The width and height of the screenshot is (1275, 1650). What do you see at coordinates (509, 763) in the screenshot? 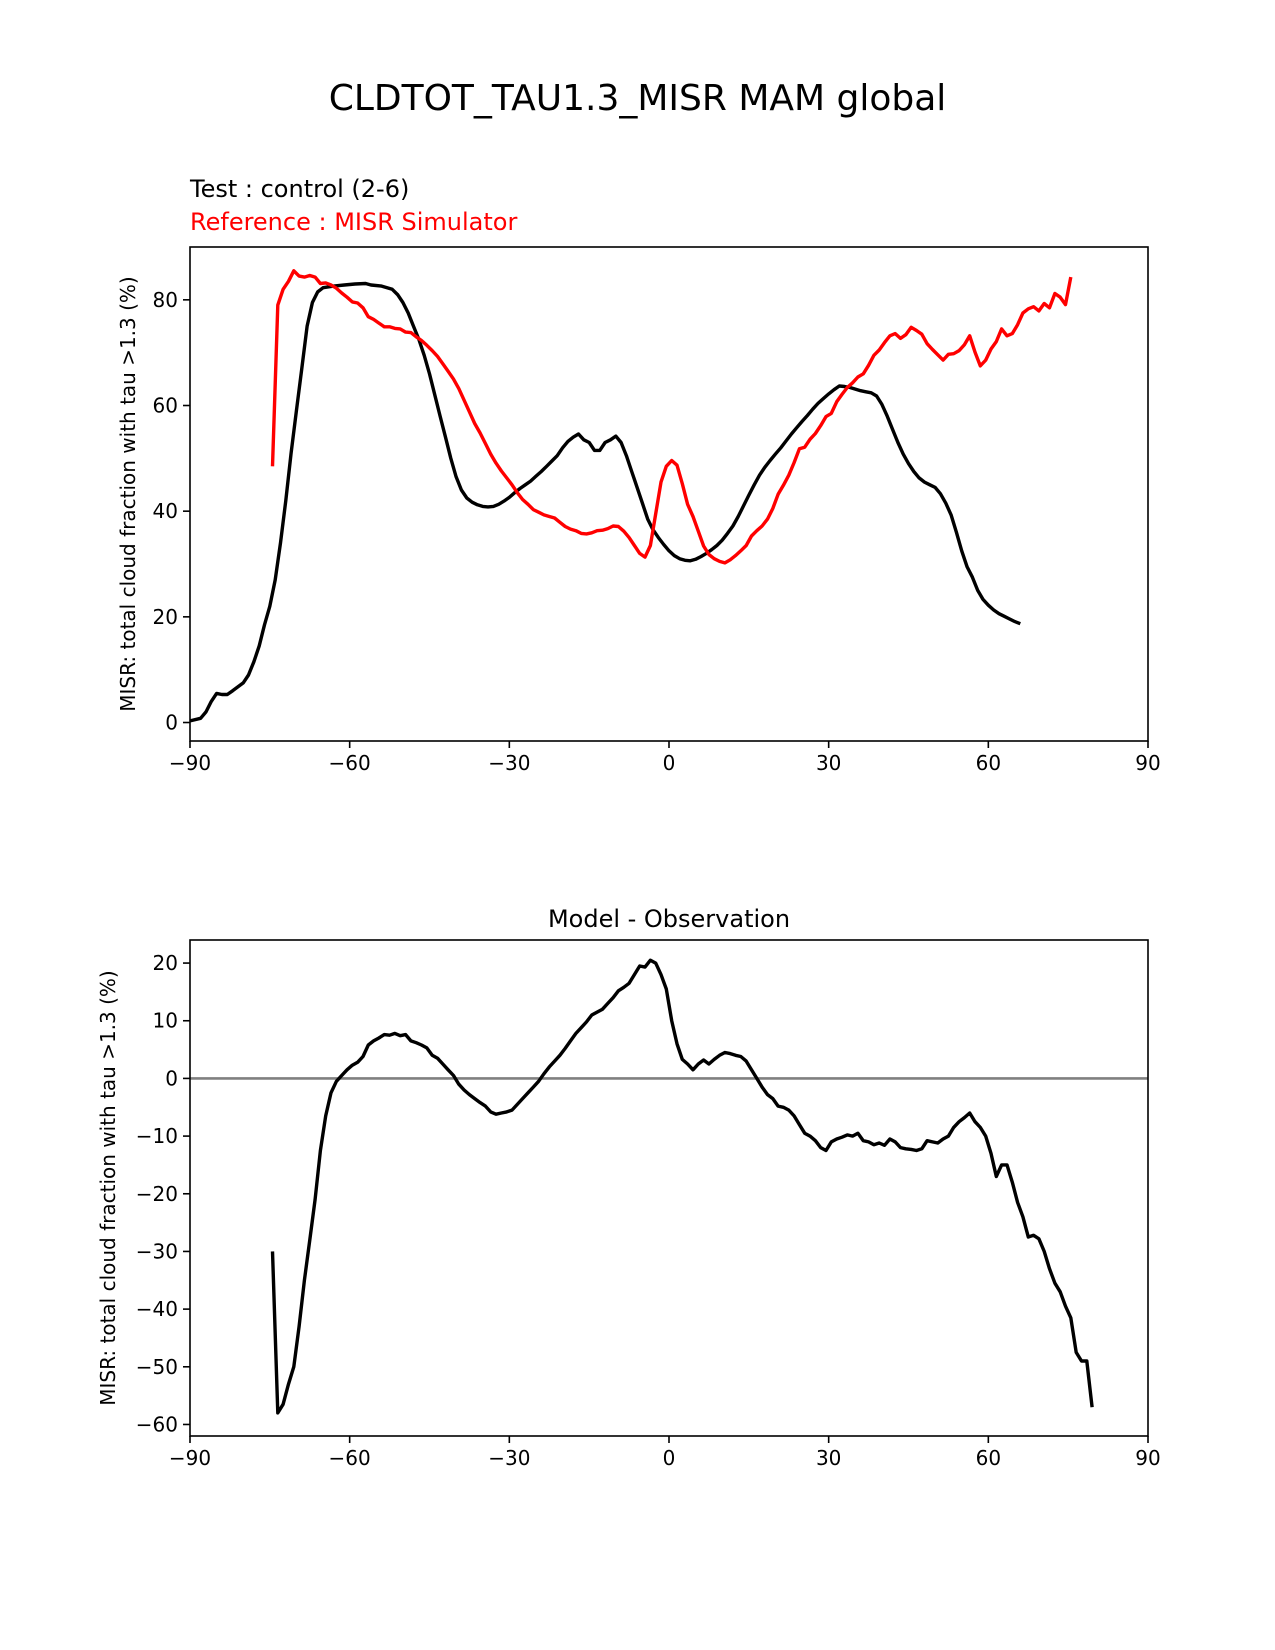
I see `top-panel-x-tick-label: −30` at bounding box center [509, 763].